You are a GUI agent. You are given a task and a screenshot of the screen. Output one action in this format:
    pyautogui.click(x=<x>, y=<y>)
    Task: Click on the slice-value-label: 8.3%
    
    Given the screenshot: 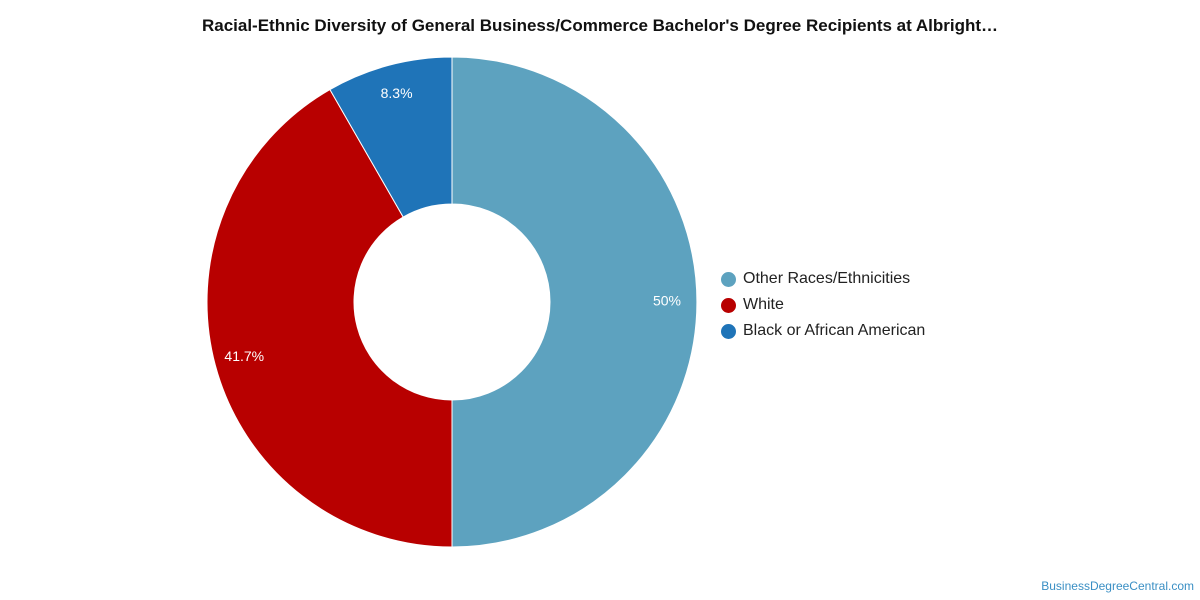 What is the action you would take?
    pyautogui.click(x=397, y=93)
    